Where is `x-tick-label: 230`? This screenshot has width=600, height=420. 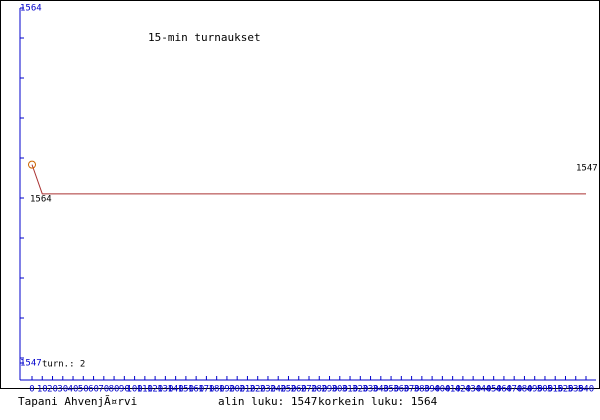
x-tick-label: 230 is located at coordinates (268, 390).